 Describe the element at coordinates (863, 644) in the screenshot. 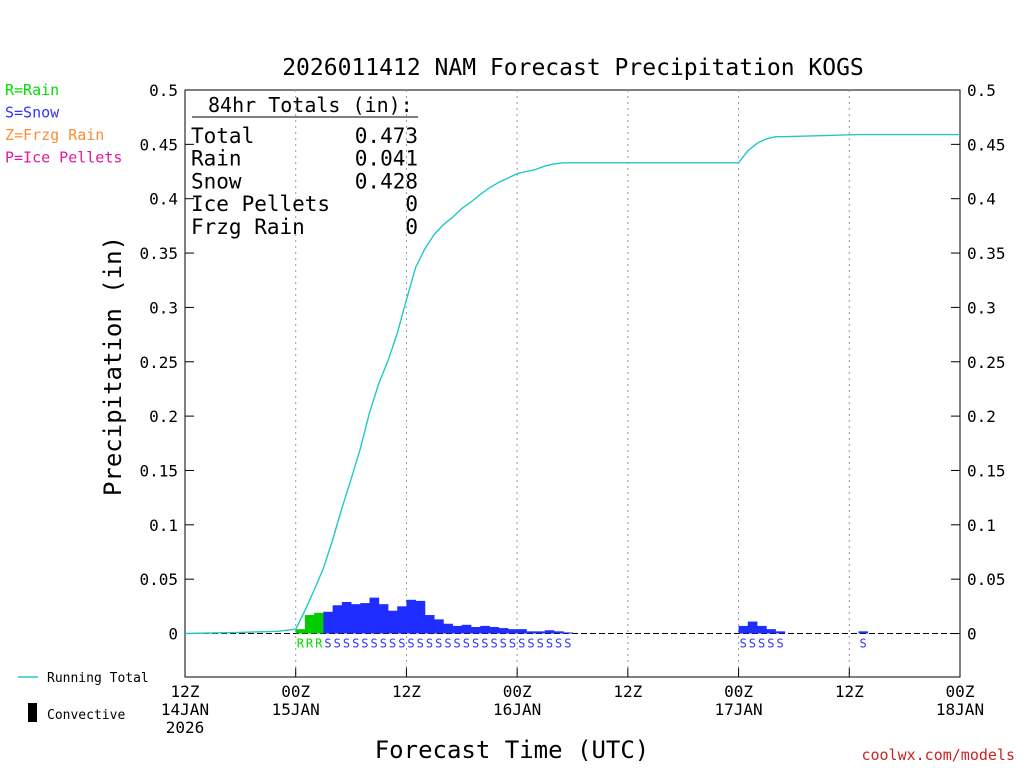

I see `type-letter-hour-73: S` at that location.